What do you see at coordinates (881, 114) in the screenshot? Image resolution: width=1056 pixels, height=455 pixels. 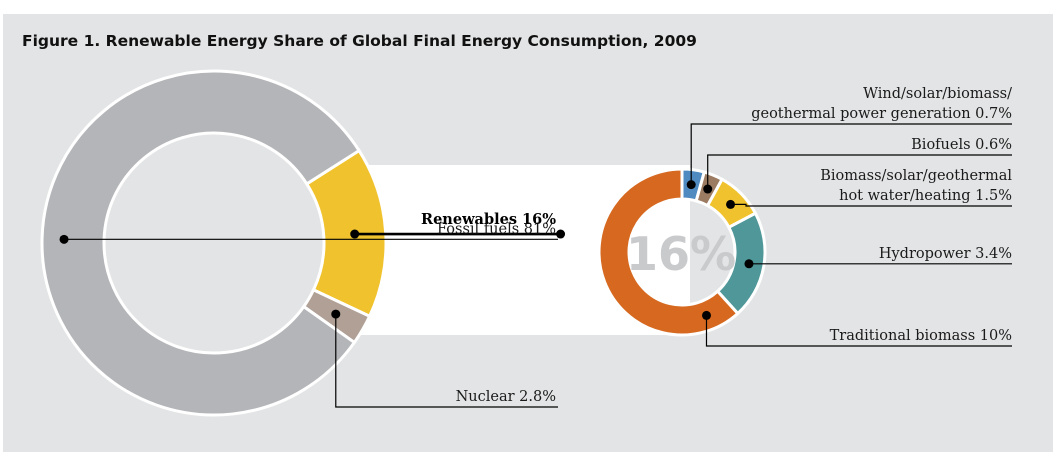 I see `wind-solar-label-2: geothermal power generation 0.7%` at bounding box center [881, 114].